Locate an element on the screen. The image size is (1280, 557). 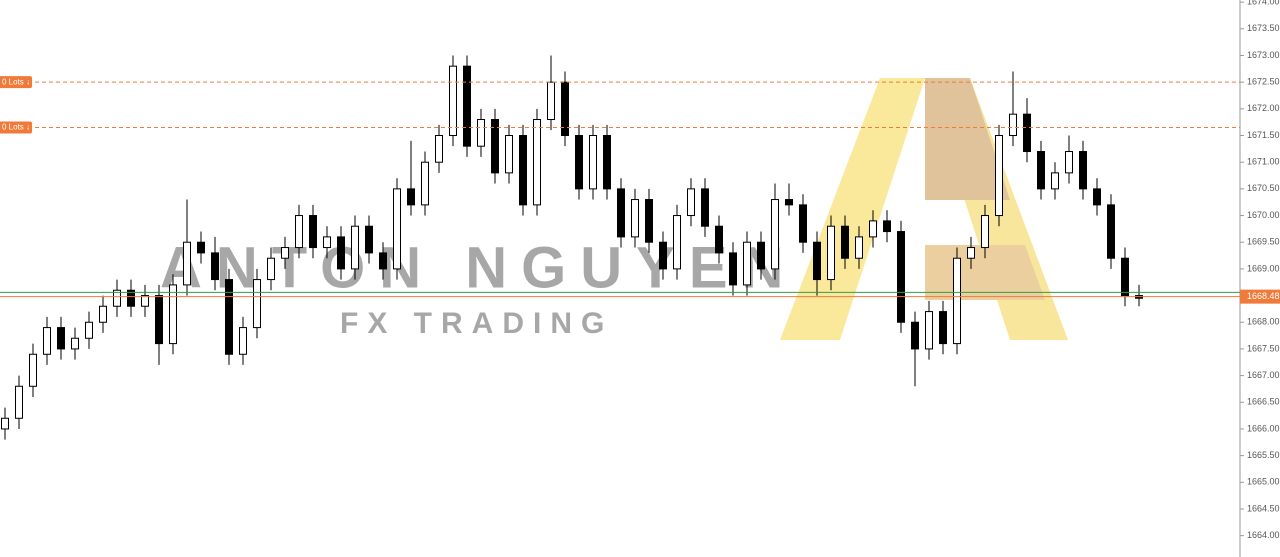
y-tick-label: 1664.50 is located at coordinates (1263, 508).